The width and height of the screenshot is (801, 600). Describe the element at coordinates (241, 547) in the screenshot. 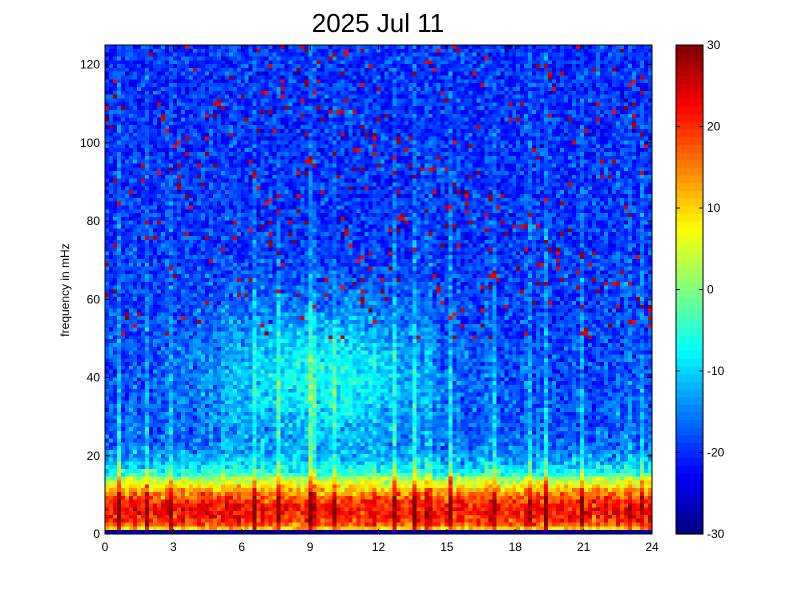

I see `x-tick-label: 6` at that location.